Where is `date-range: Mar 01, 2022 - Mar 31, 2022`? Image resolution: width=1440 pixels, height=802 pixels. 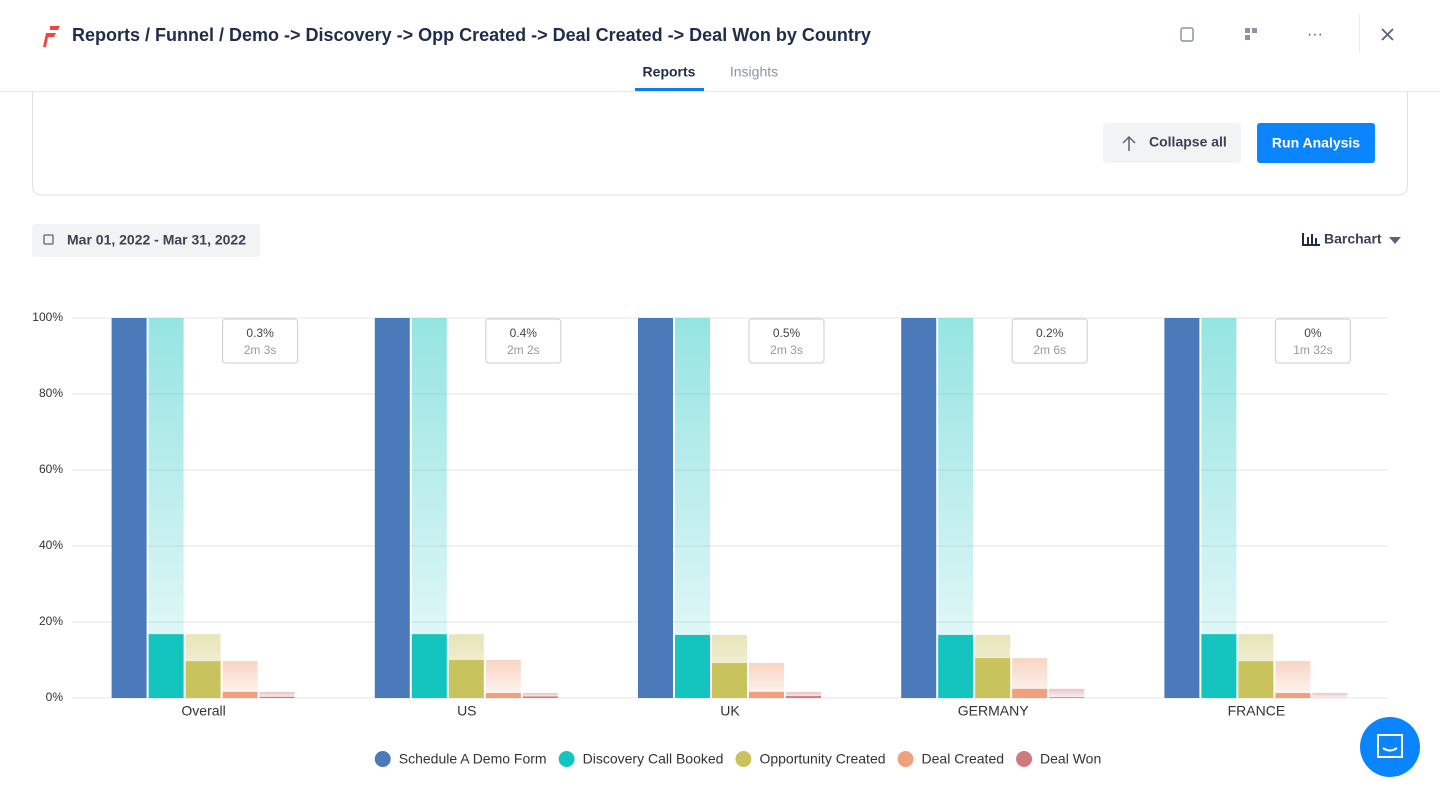 date-range: Mar 01, 2022 - Mar 31, 2022 is located at coordinates (156, 240).